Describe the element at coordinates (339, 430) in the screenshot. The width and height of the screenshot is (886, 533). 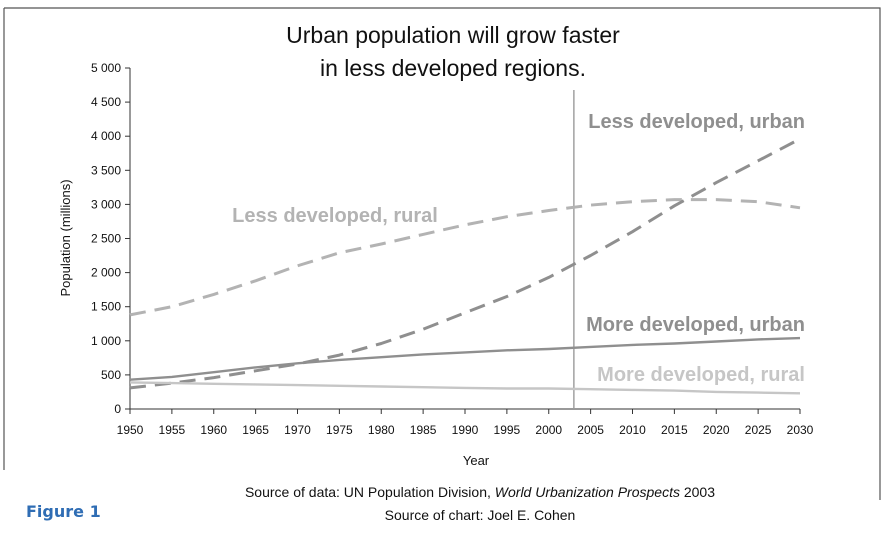
I see `x-tick-label: 1975` at that location.